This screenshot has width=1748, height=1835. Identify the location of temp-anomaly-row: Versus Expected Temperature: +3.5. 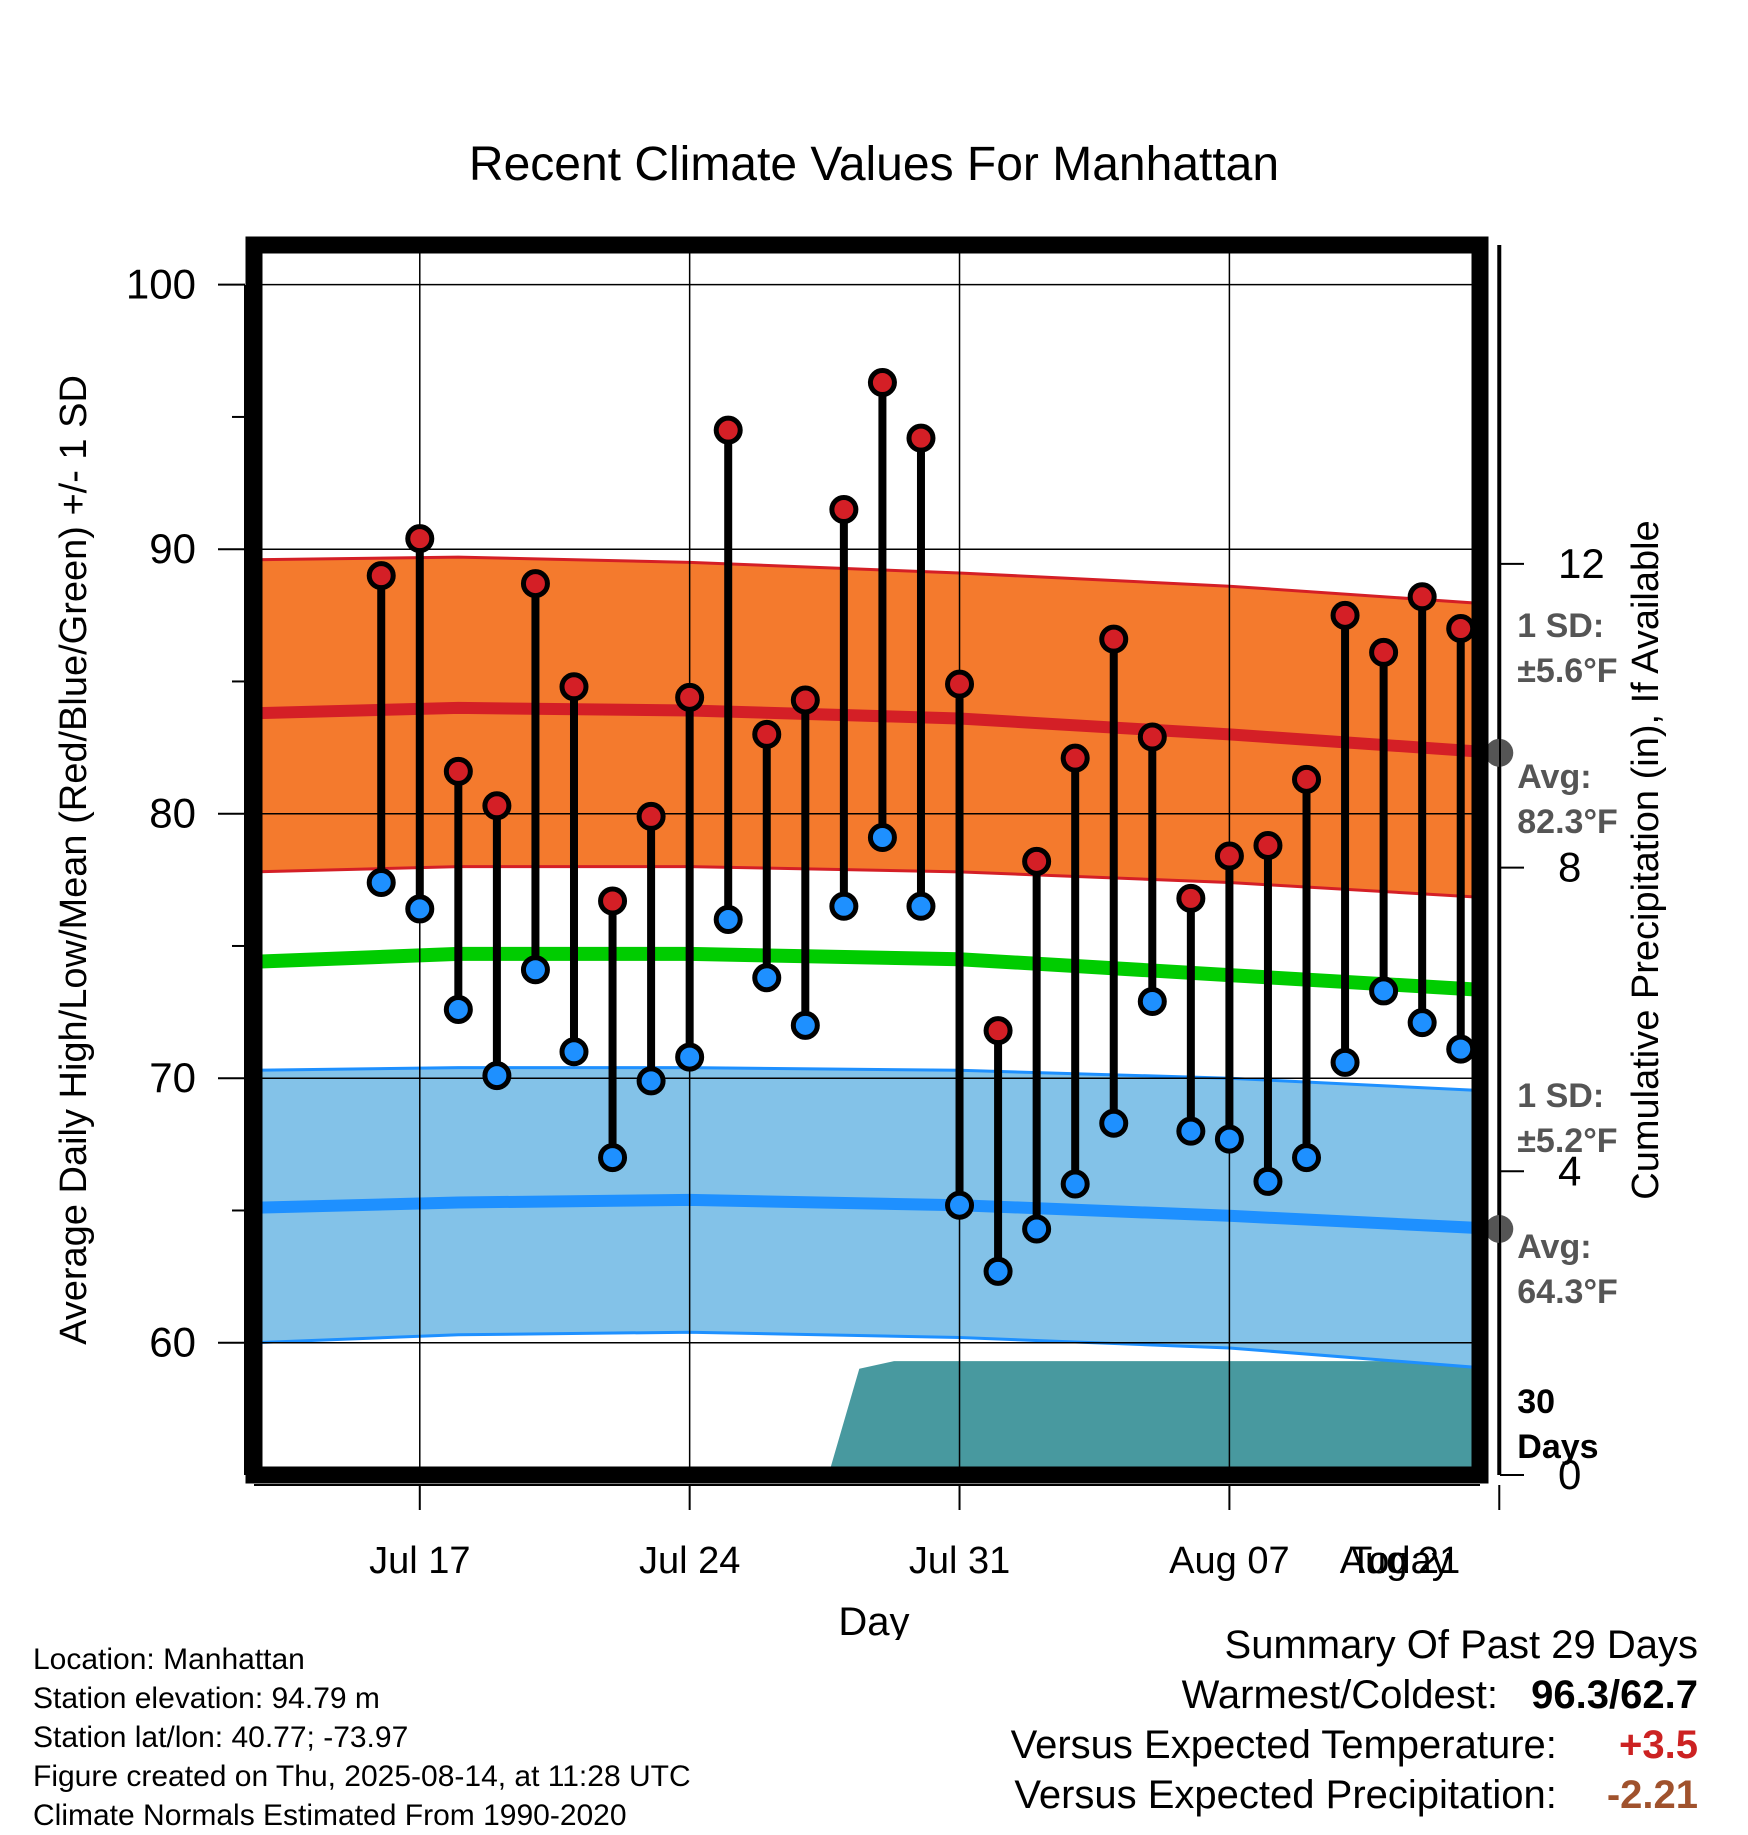
(1354, 1745).